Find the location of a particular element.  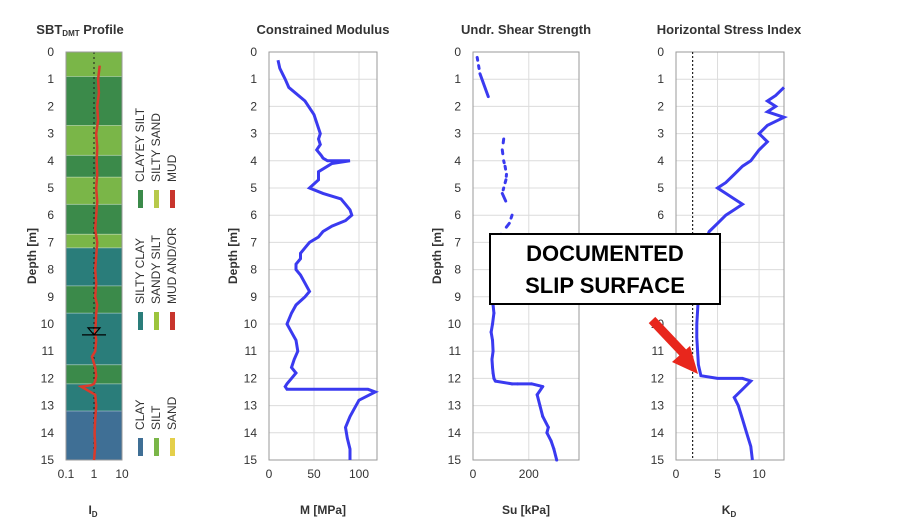

shear-y-tick-label: 8 is located at coordinates (457, 270).